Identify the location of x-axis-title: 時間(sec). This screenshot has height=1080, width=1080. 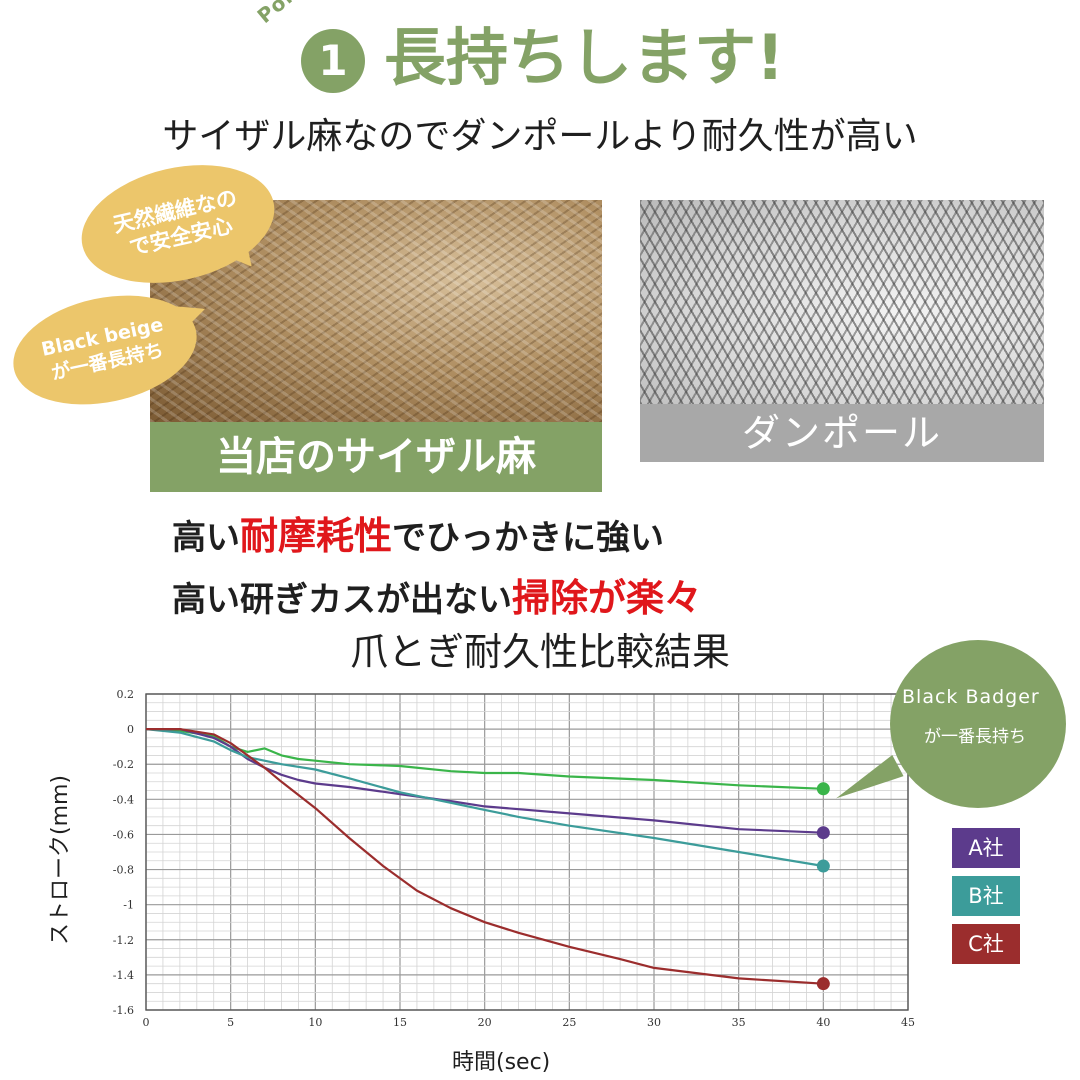
(501, 1062).